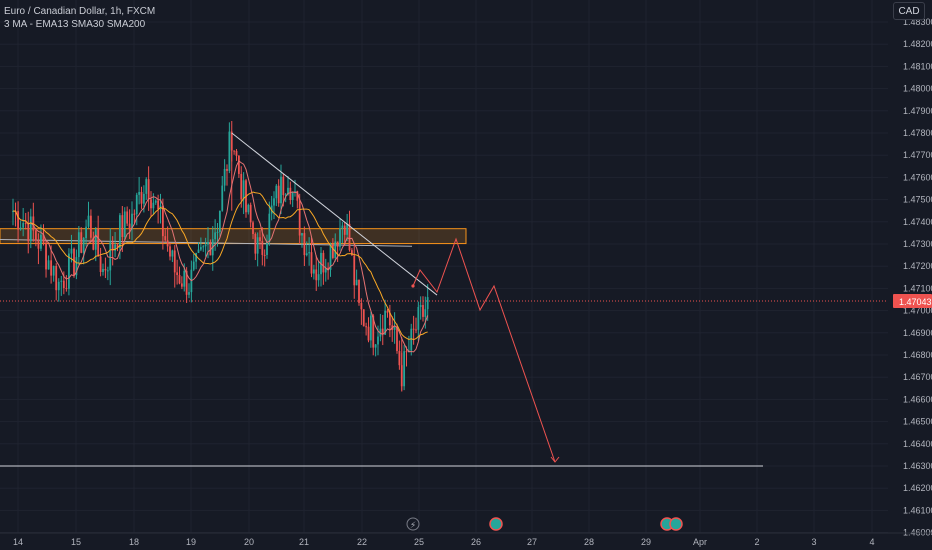 The width and height of the screenshot is (932, 550). I want to click on time-axis: 14 15 18 19 20 21 22 25 26 27 28 29 Apr 2 3 4, so click(444, 542).